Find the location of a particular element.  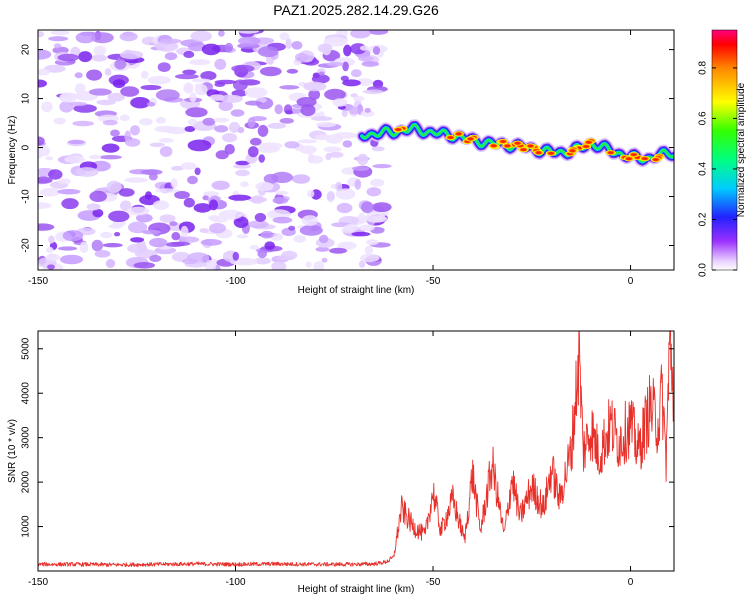

colorbar-tick-label: 0.6 is located at coordinates (703, 118).